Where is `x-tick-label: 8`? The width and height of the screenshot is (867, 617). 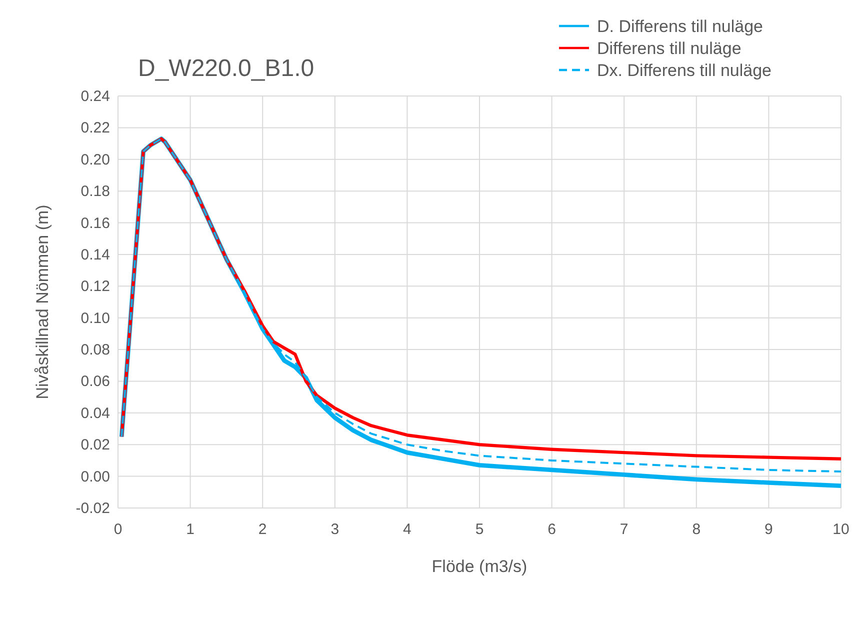
x-tick-label: 8 is located at coordinates (696, 529).